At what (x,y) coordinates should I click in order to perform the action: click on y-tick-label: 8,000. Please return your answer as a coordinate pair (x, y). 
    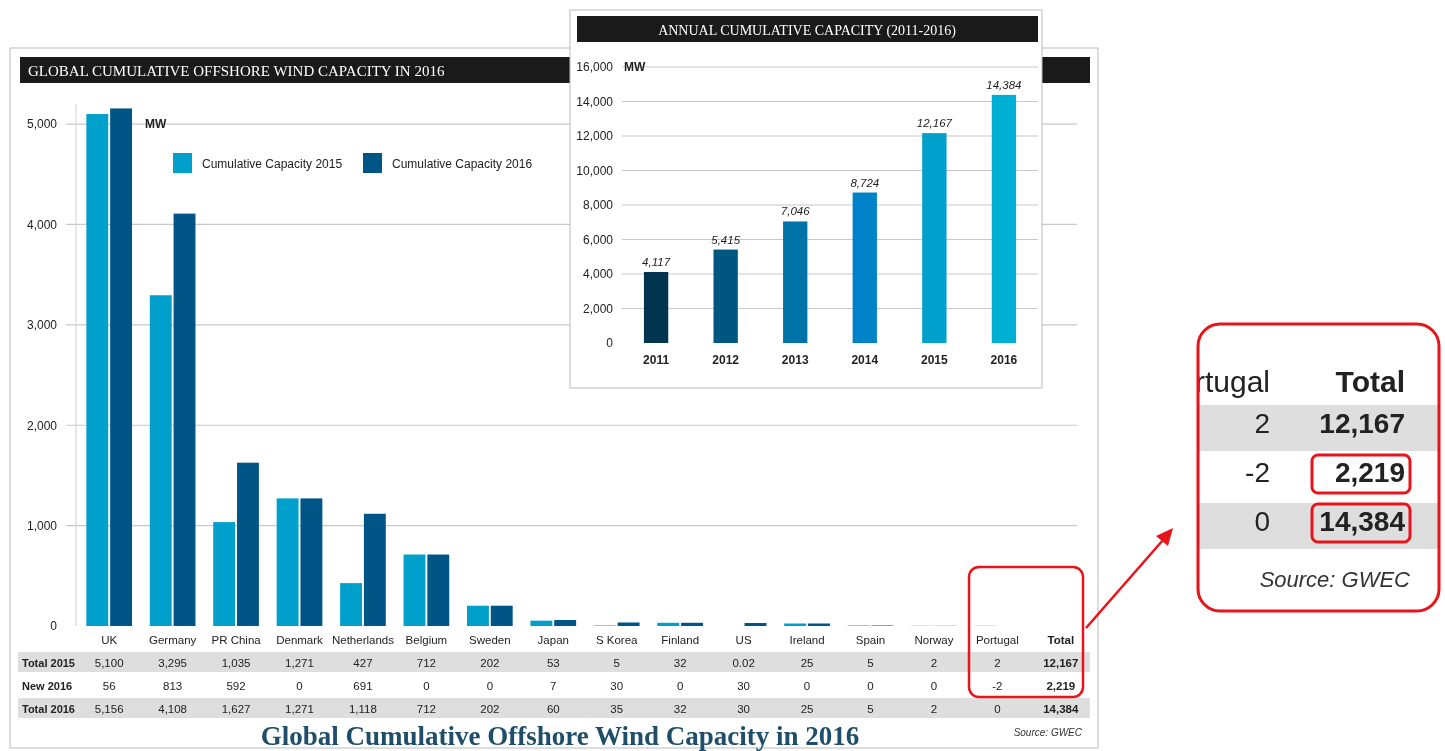
    Looking at the image, I should click on (598, 205).